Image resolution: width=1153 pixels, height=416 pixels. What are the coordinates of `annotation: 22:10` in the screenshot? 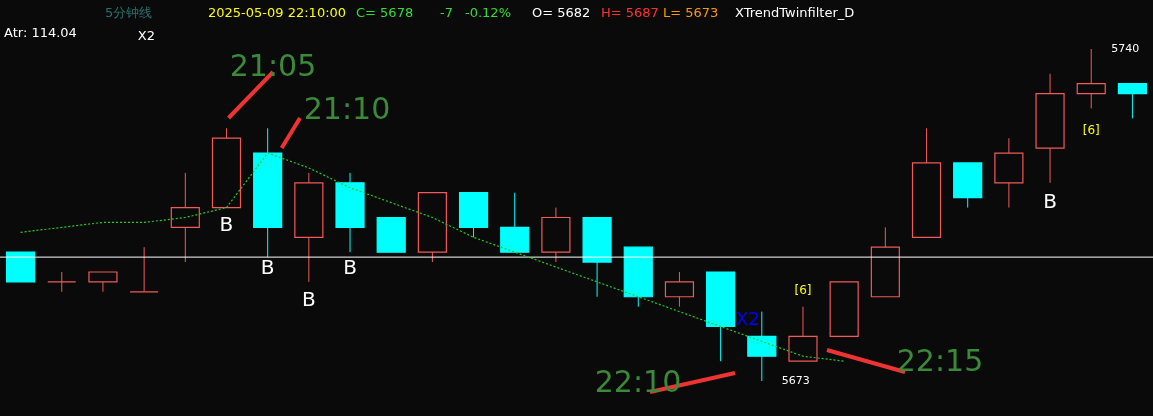 It's located at (638, 381).